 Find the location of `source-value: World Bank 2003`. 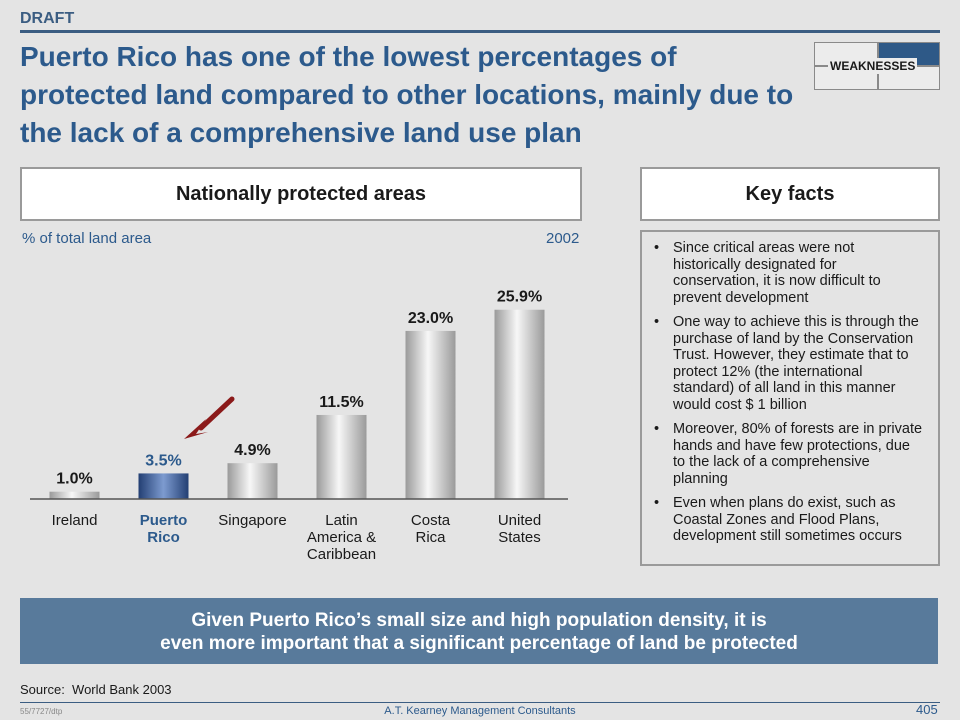

source-value: World Bank 2003 is located at coordinates (122, 689).